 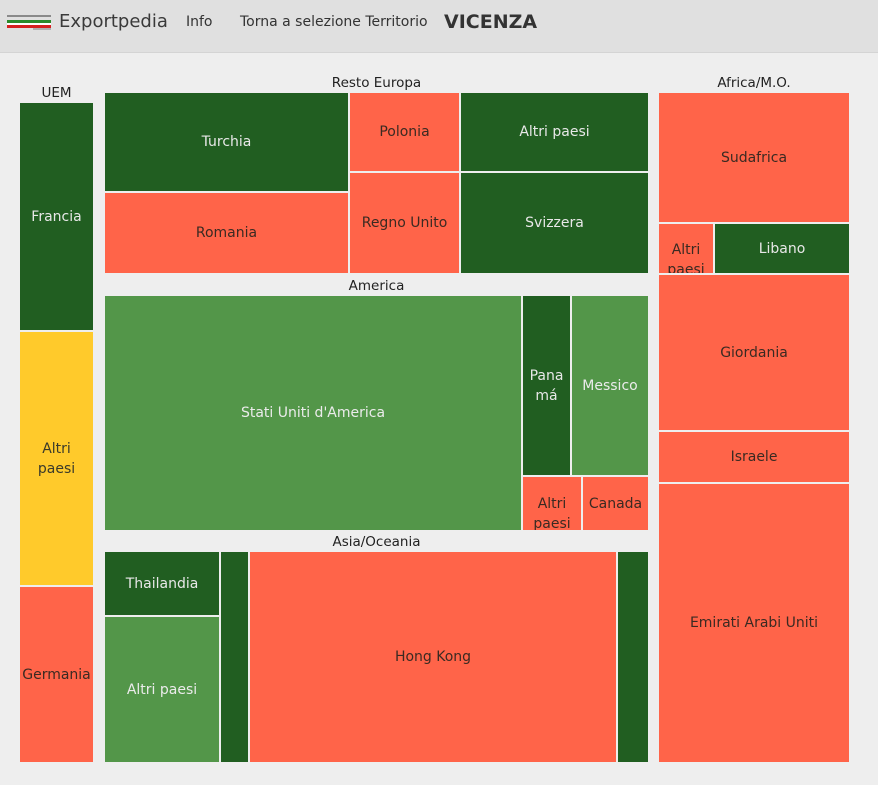 I want to click on tile-emirati-arabi-uniti: Emirati Arabi Uniti, so click(x=754, y=623).